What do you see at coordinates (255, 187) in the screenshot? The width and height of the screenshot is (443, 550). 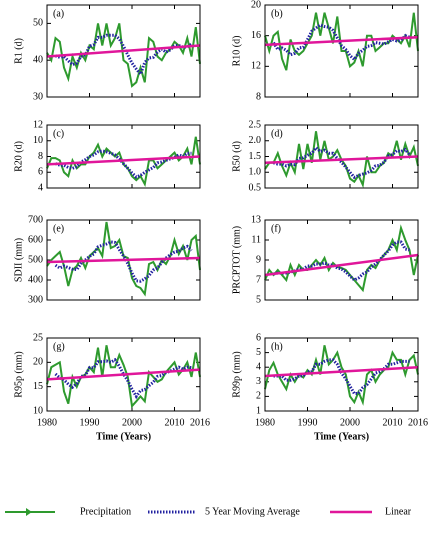 I see `y-tick-label: 0.5` at bounding box center [255, 187].